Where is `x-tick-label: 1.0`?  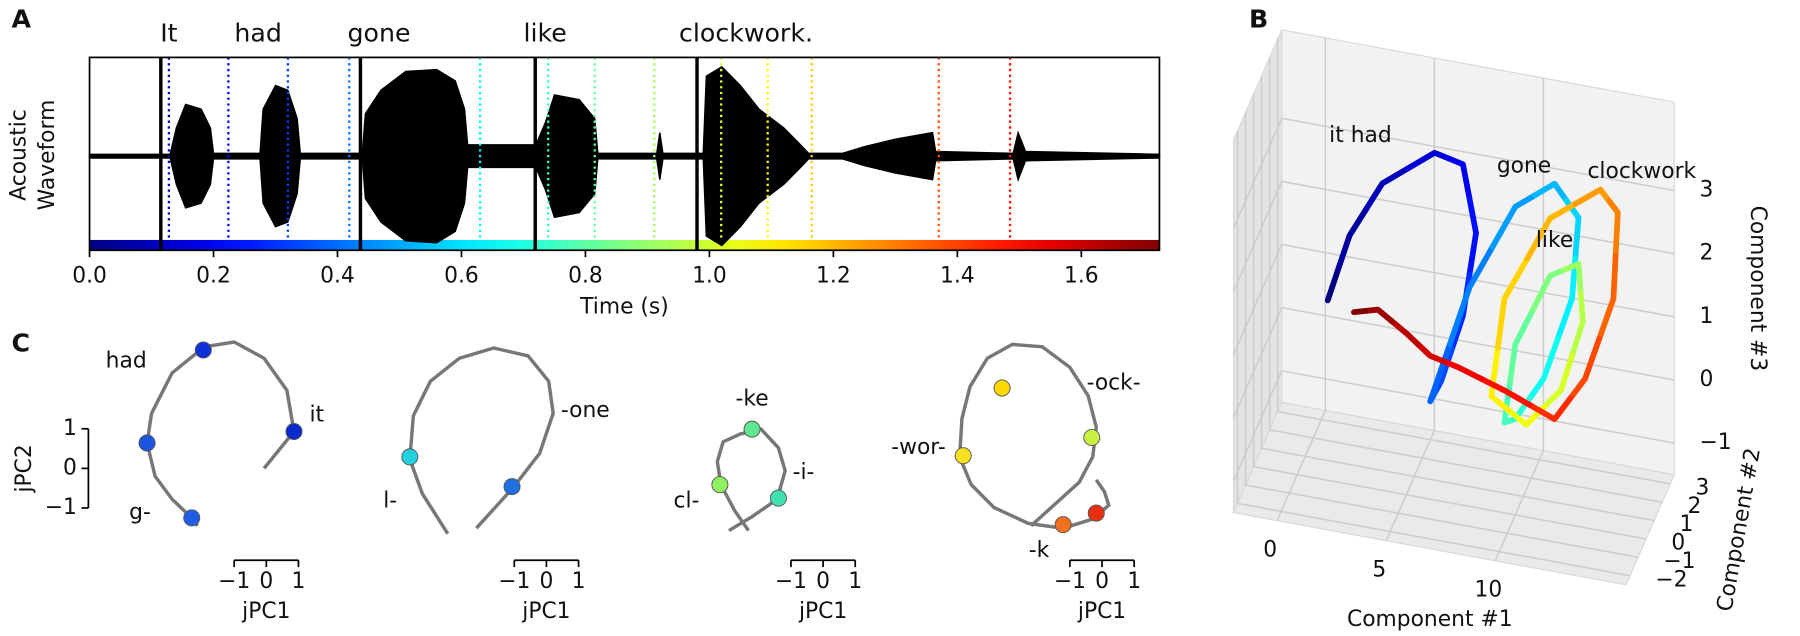 x-tick-label: 1.0 is located at coordinates (709, 276).